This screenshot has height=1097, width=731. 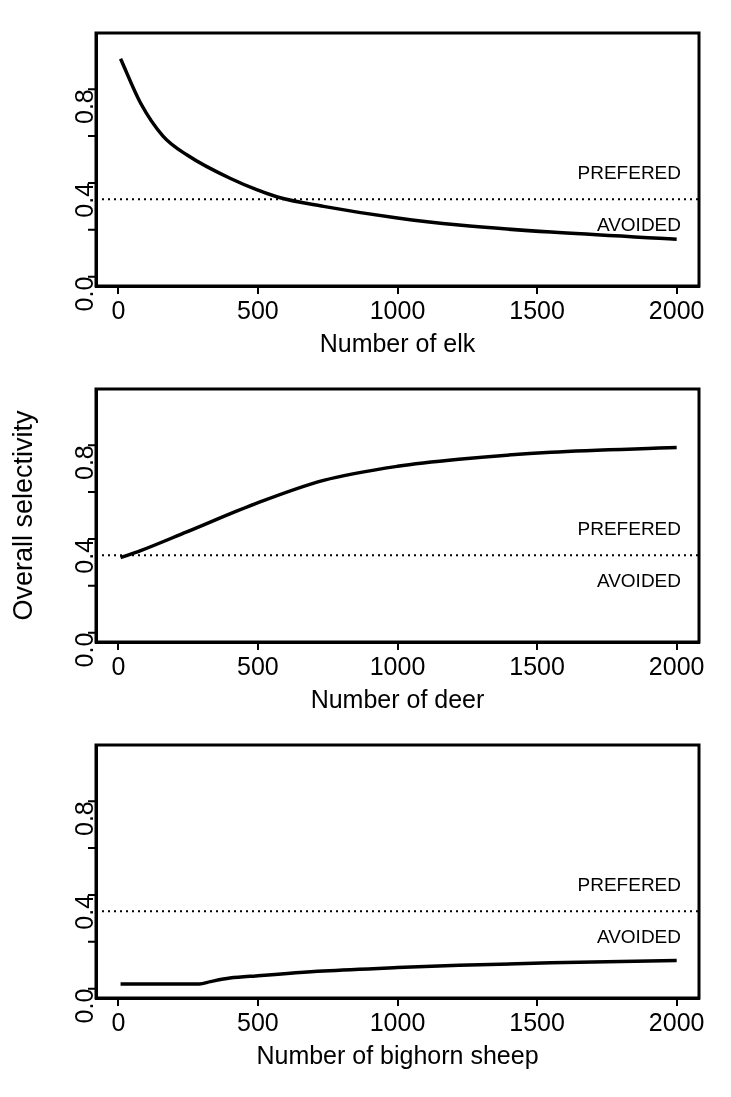 I want to click on x-axis-title: Number of deer, so click(x=397, y=698).